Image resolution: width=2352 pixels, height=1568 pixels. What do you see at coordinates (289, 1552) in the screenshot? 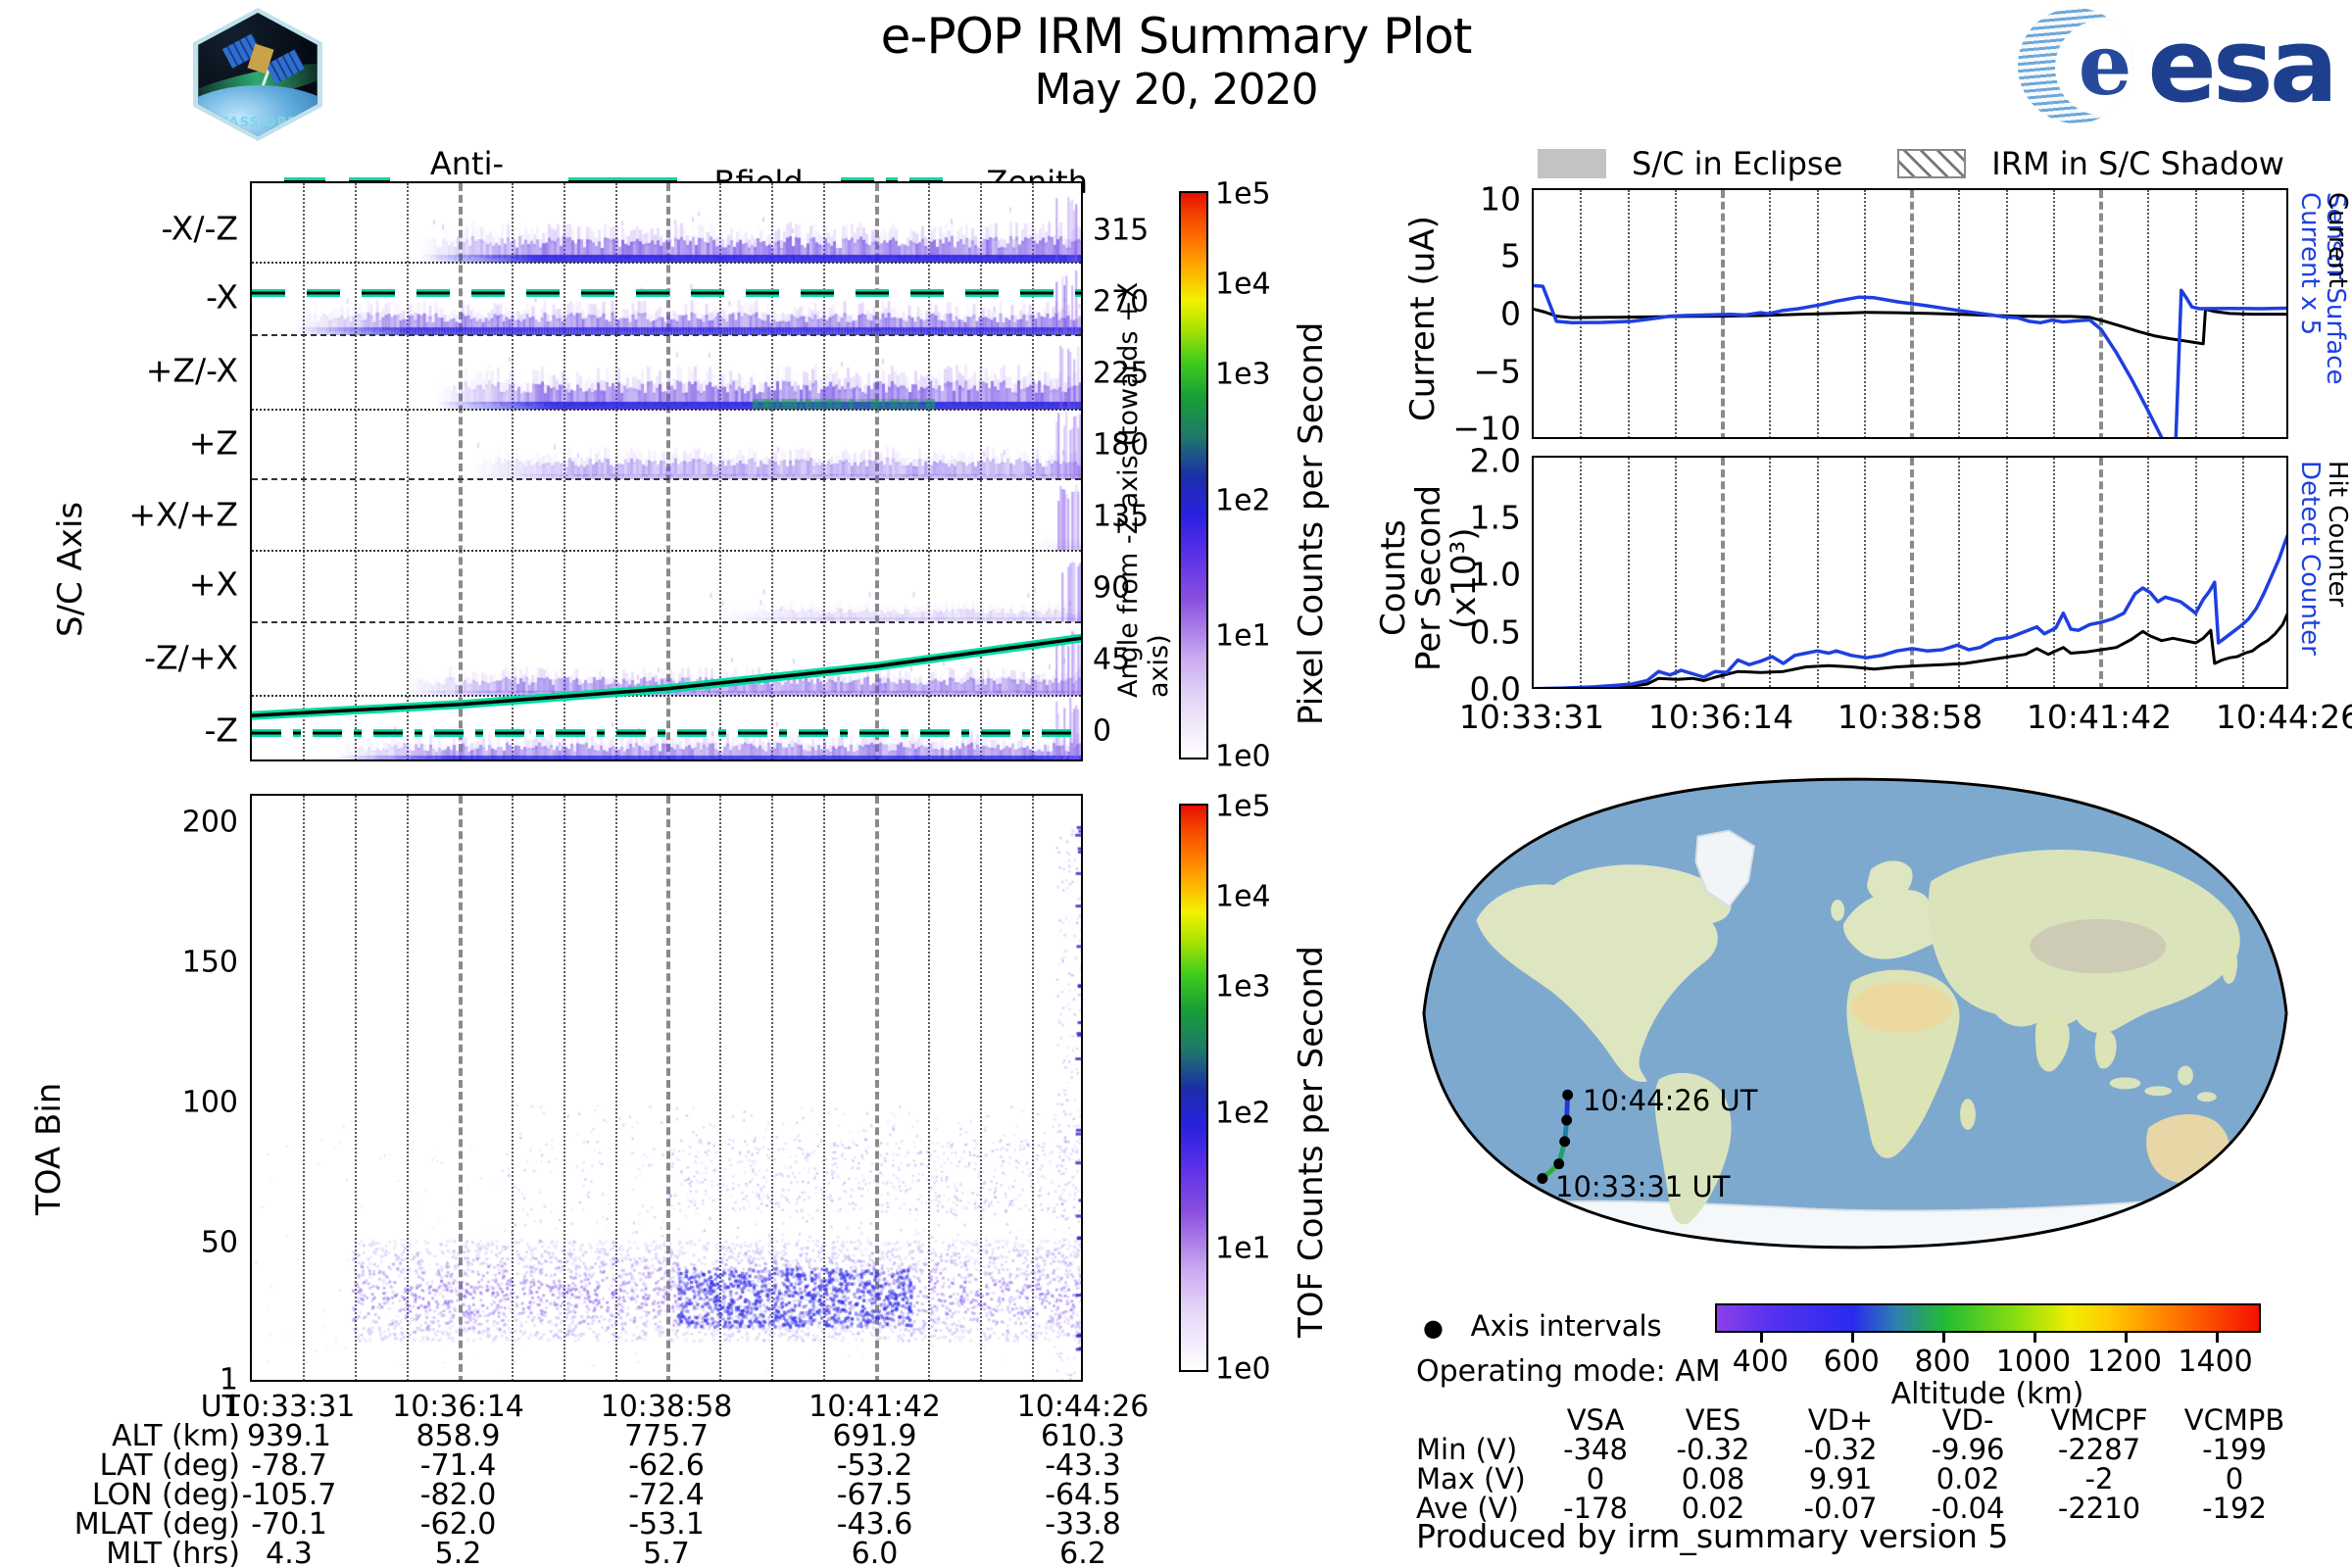
I see `eph-cell: 4.3` at bounding box center [289, 1552].